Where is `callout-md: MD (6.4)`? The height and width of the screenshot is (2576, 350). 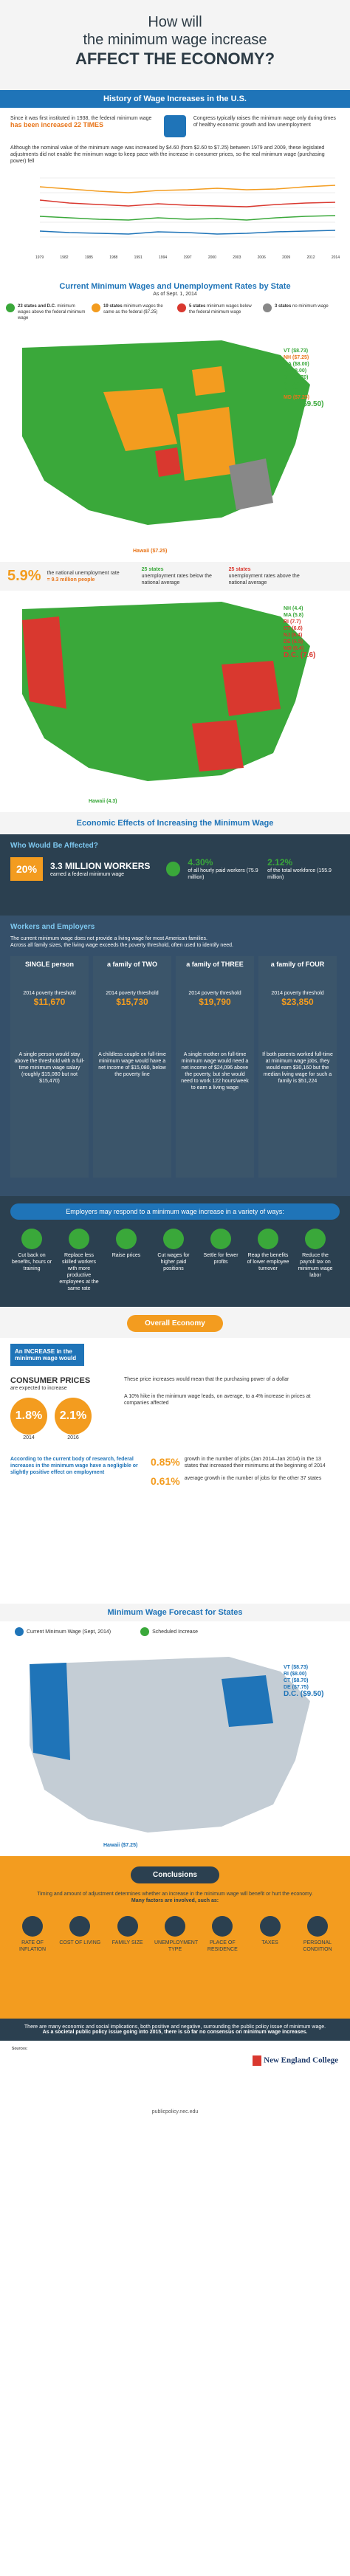
callout-md: MD (6.4) is located at coordinates (294, 648).